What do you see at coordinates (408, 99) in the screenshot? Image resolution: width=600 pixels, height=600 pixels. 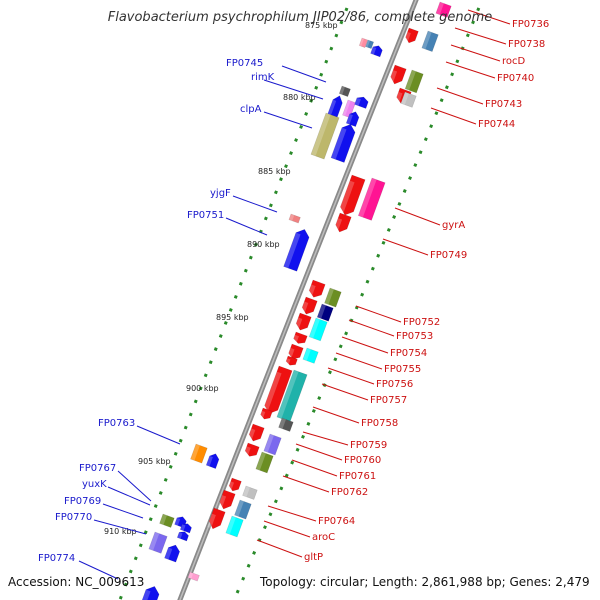 I see `feature-gray` at bounding box center [408, 99].